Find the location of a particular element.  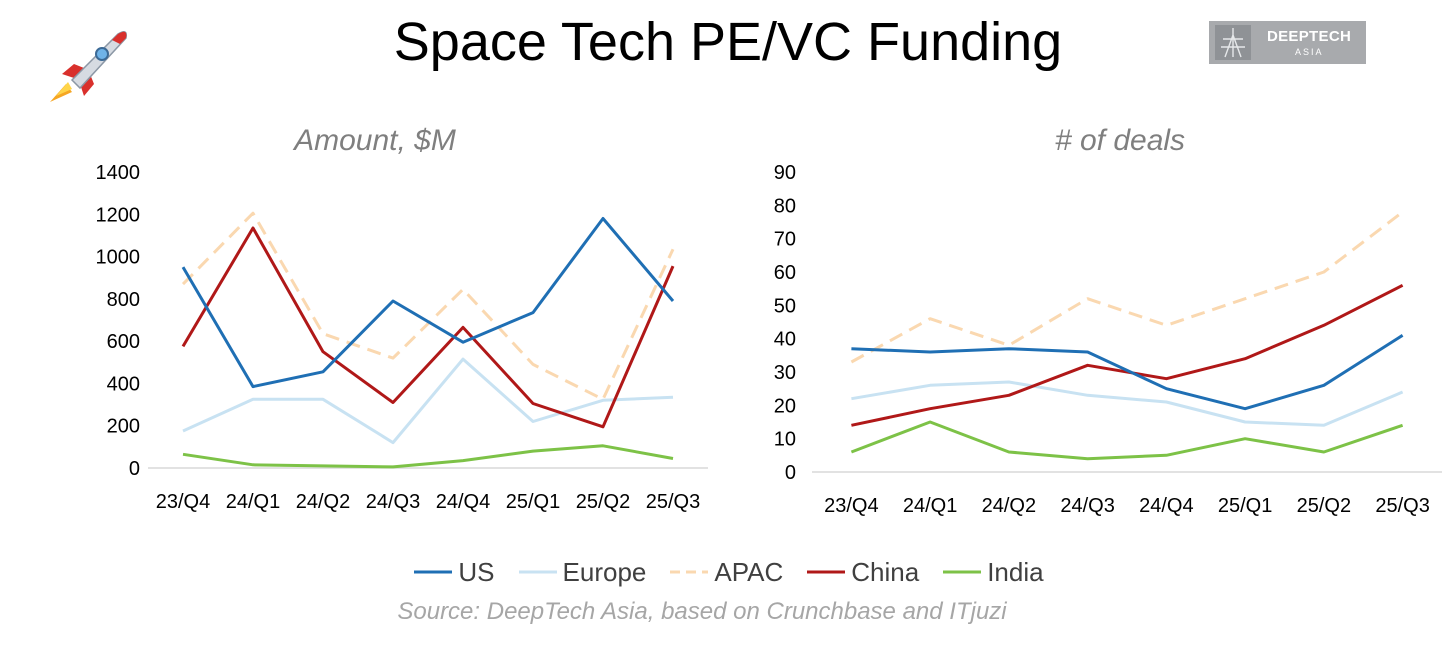

legend-item-apac: APAC is located at coordinates (725, 572).